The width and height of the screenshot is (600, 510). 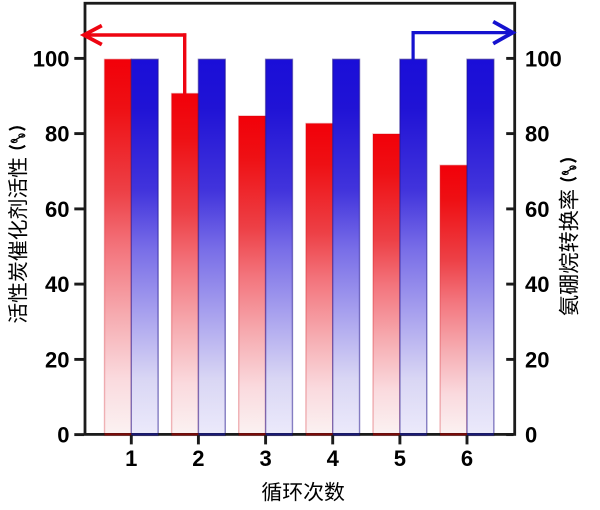 What do you see at coordinates (265, 458) in the screenshot?
I see `svg-text: 3` at bounding box center [265, 458].